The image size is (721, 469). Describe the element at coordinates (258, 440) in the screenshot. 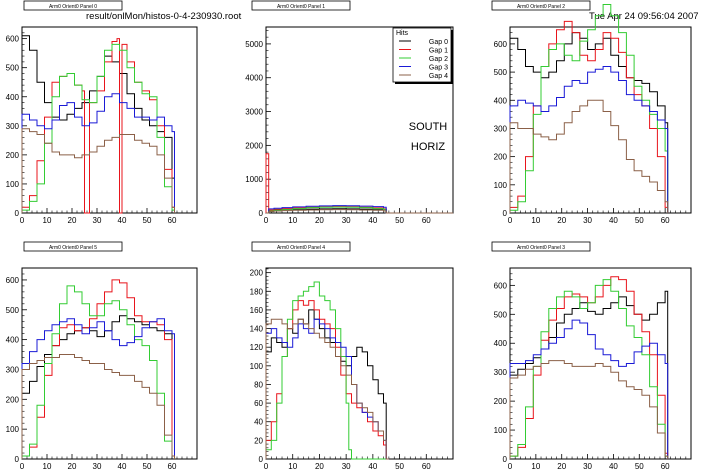

I see `y-tick-label: 20` at that location.